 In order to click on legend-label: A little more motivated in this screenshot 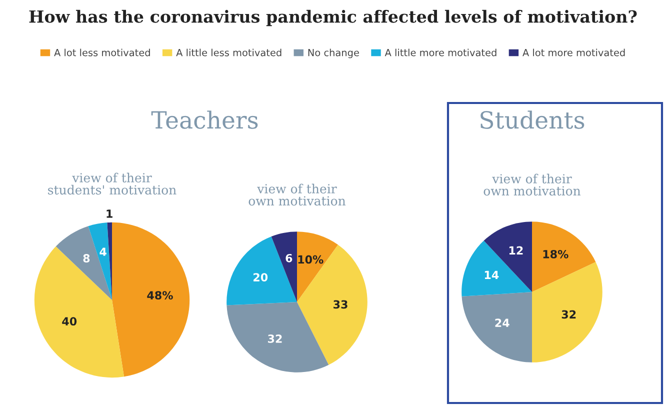, I will do `click(440, 52)`.